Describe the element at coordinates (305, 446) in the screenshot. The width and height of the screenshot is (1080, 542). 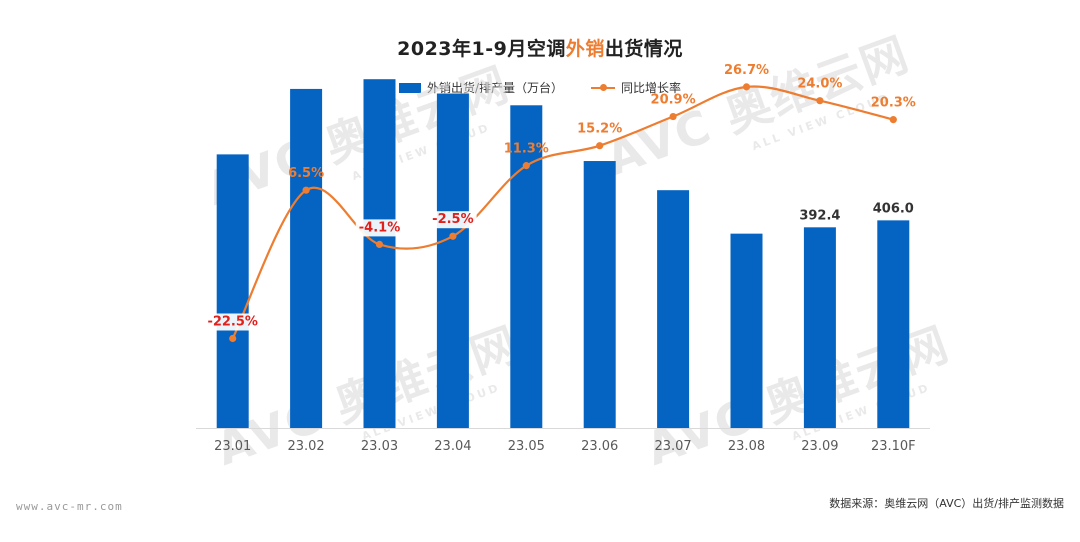
I see `x-tick-label: 23.02` at that location.